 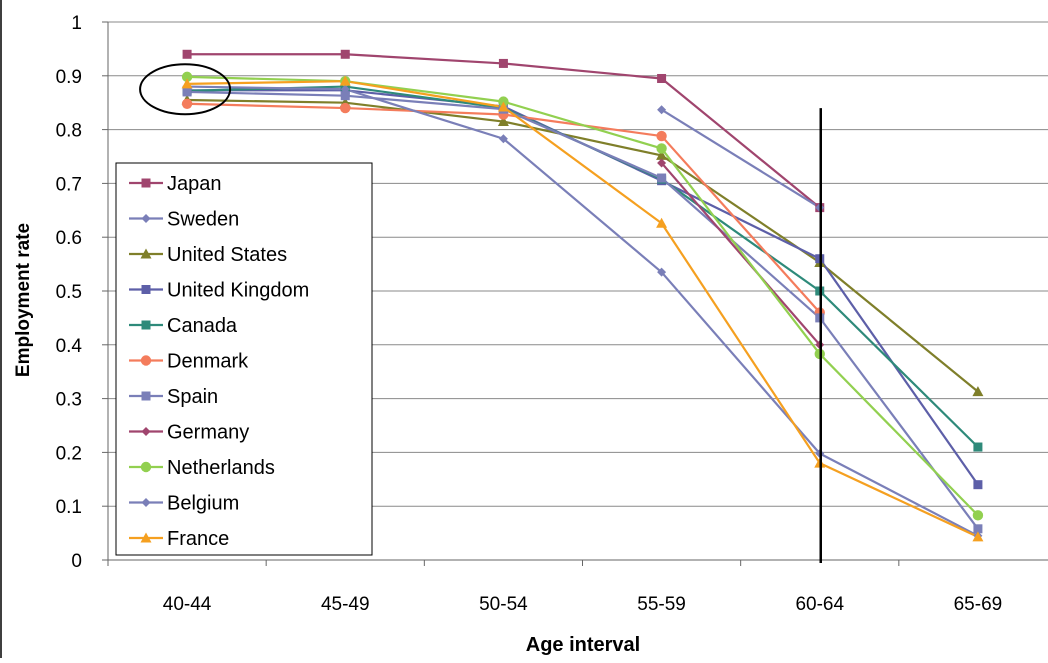 I want to click on y-tick-label: 0.6, so click(x=69, y=238).